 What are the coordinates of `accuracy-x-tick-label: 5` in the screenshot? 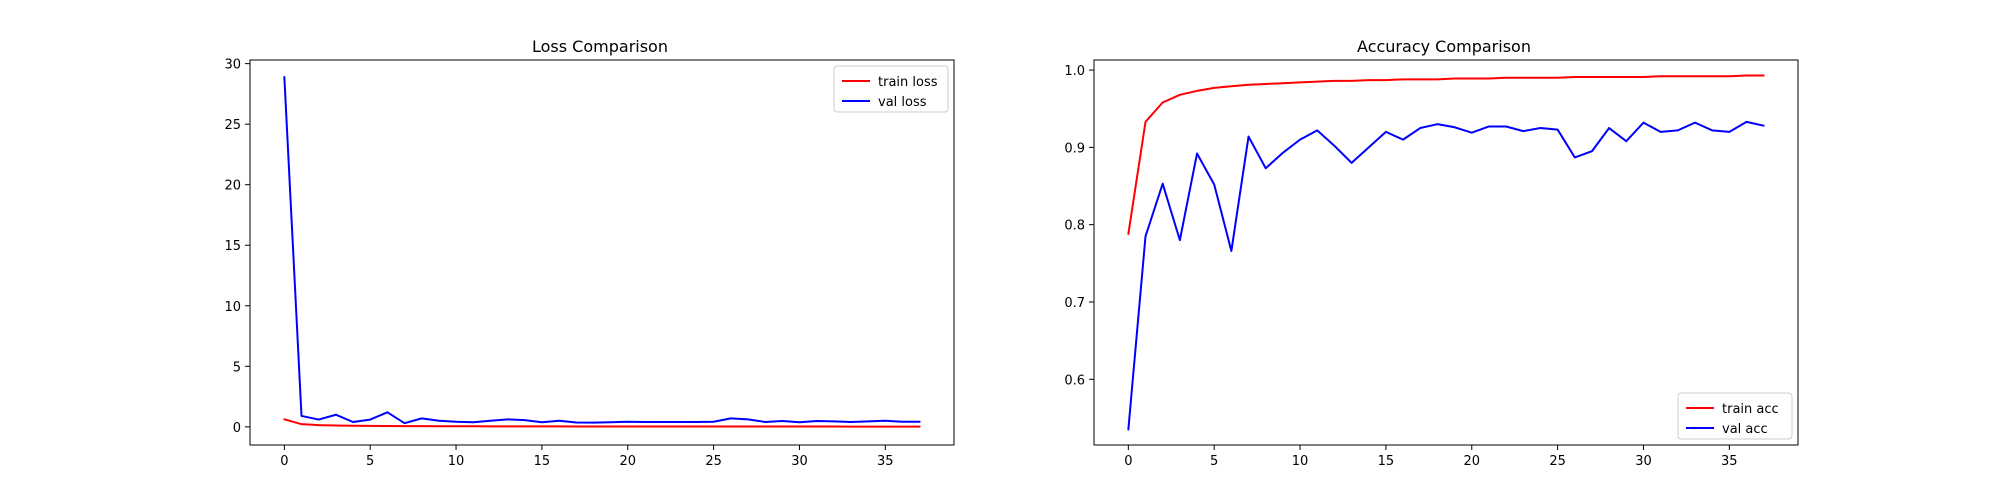 It's located at (1214, 461).